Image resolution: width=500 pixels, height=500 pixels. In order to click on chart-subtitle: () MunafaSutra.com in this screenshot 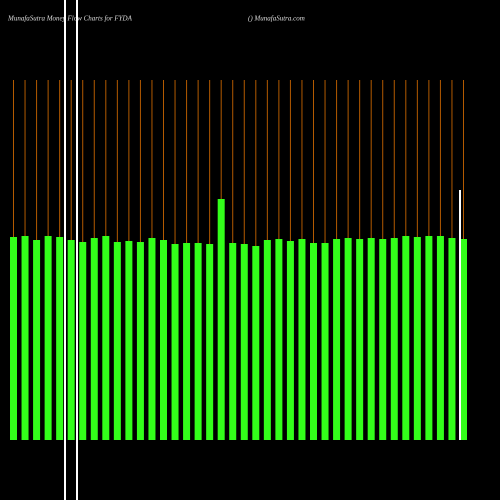, I will do `click(276, 19)`.